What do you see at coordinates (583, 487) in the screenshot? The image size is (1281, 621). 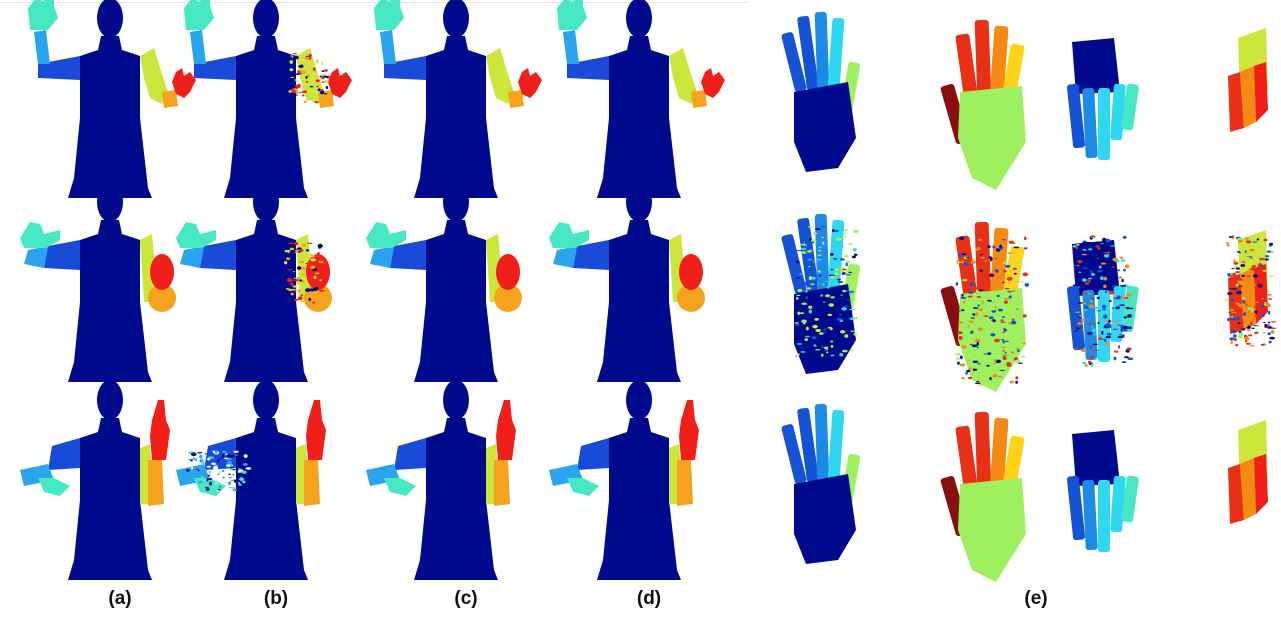 I see `left-hand` at bounding box center [583, 487].